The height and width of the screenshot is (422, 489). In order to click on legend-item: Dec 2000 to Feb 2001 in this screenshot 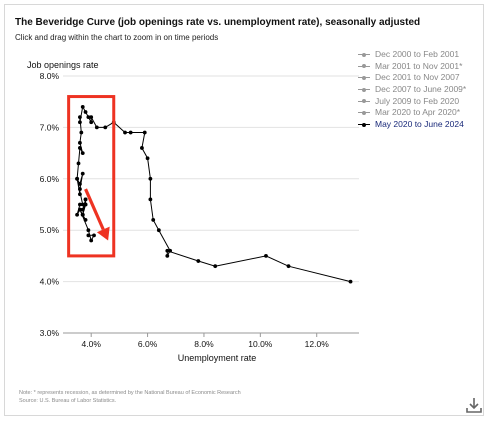, I will do `click(420, 55)`.